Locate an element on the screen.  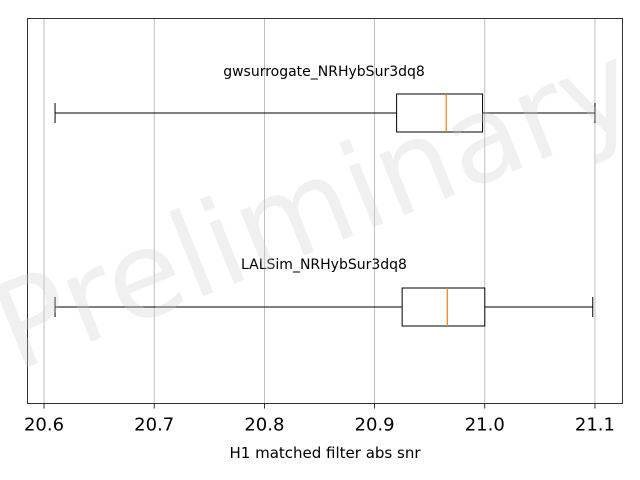
x-axis-label: H1 matched filter abs snr is located at coordinates (326, 453).